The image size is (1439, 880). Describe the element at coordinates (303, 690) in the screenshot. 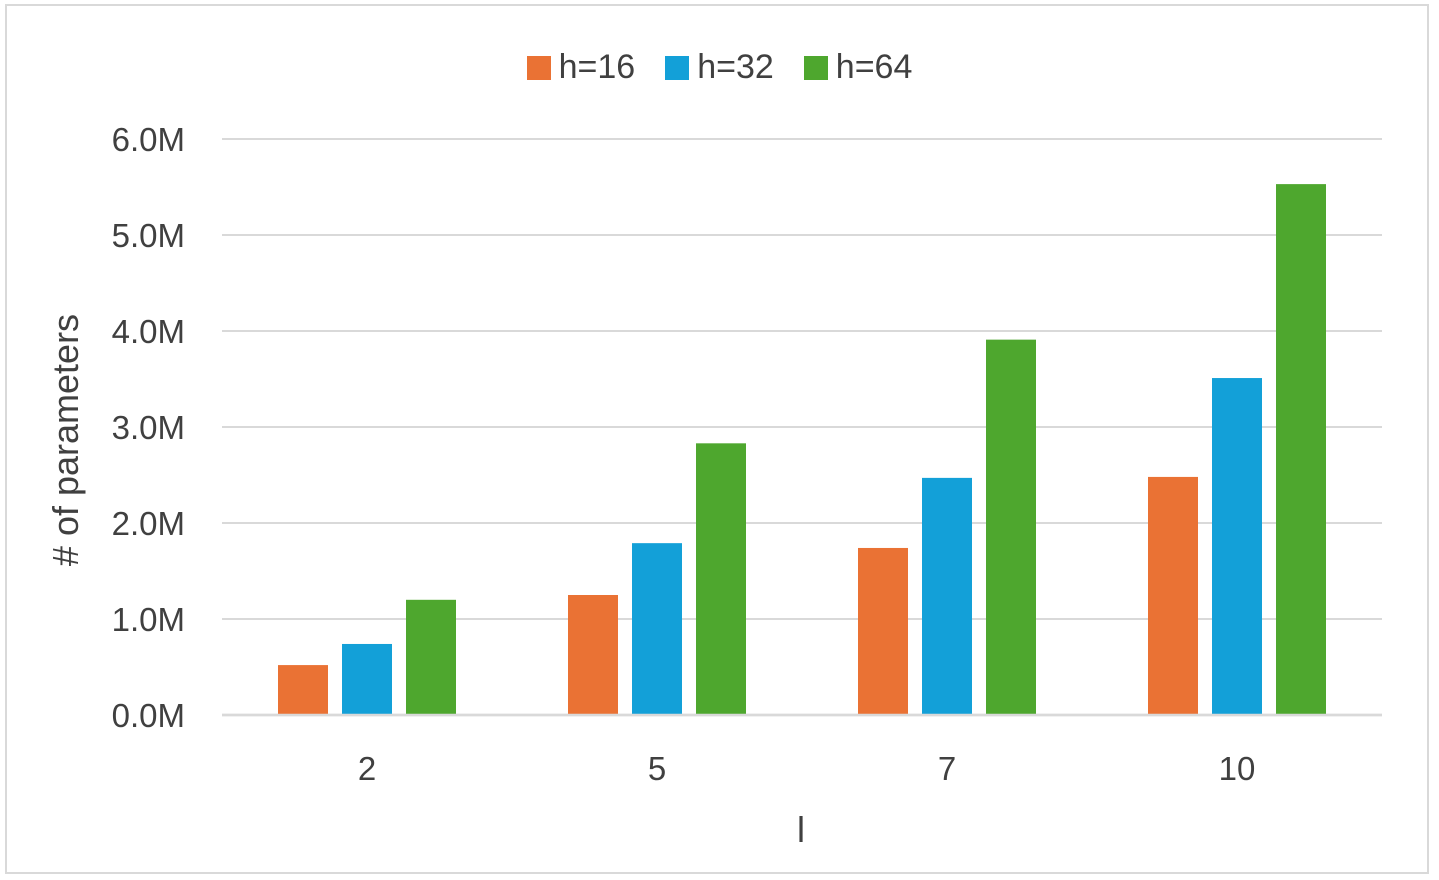

I see `bar-h16-l2` at that location.